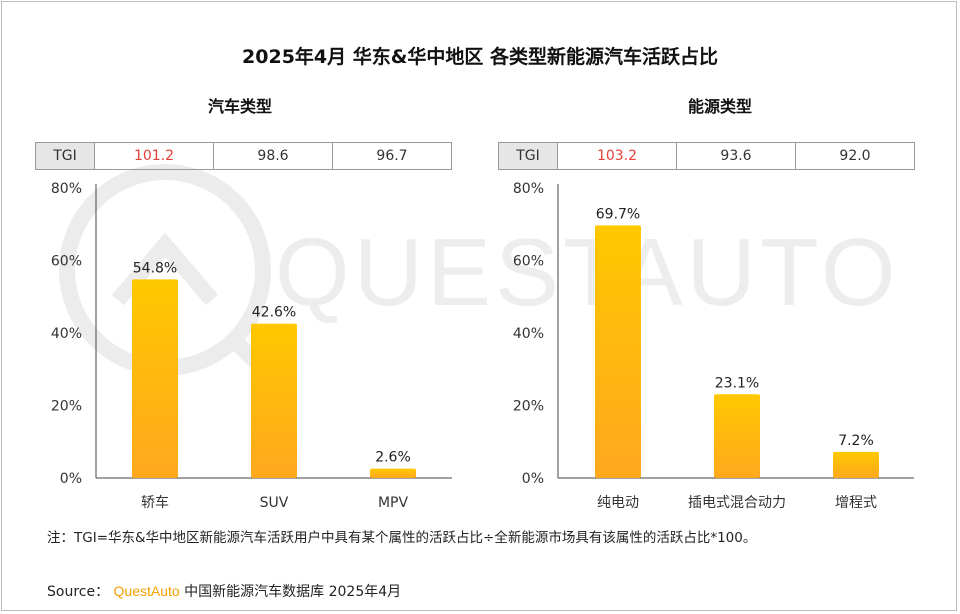 Image resolution: width=960 pixels, height=614 pixels. What do you see at coordinates (736, 156) in the screenshot?
I see `tgi-value: 93.6` at bounding box center [736, 156].